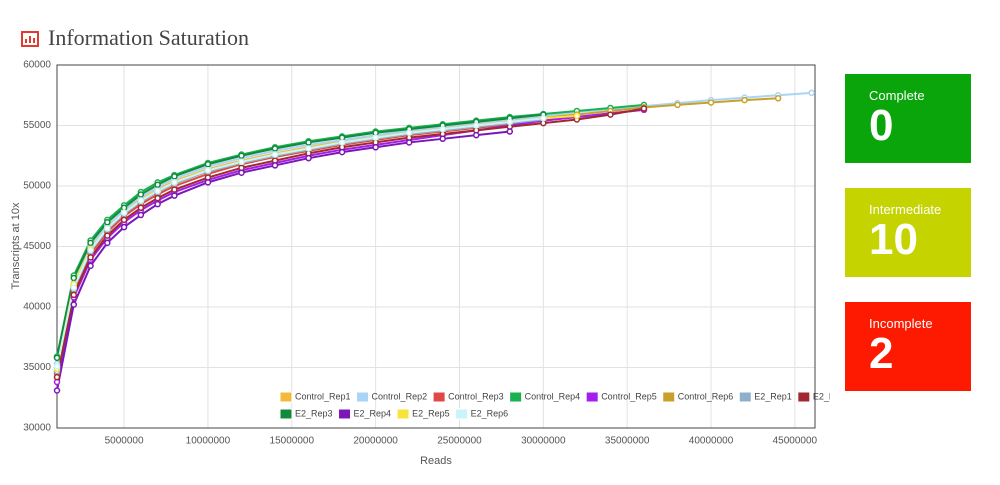 This screenshot has width=1000, height=485. I want to click on x-tick-label: 45000000, so click(795, 441).